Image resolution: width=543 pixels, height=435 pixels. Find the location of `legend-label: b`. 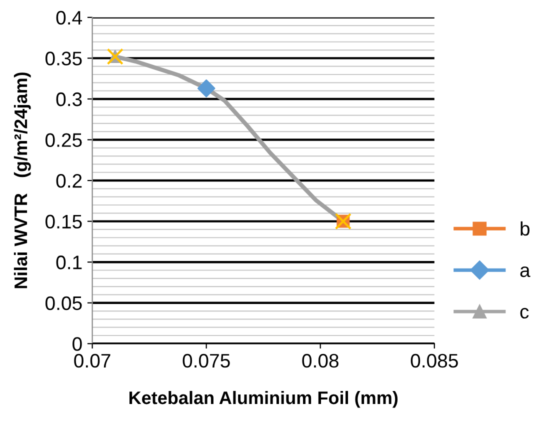

legend-label: b is located at coordinates (525, 228).